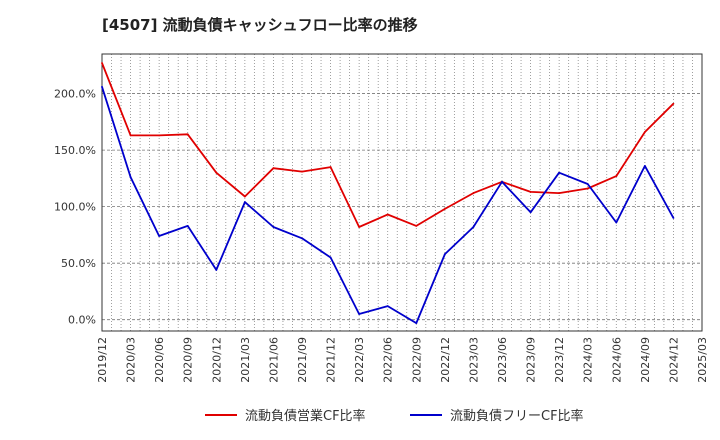 This screenshot has height=440, width=720. What do you see at coordinates (616, 360) in the screenshot?
I see `x-tick-label: 2024/06` at bounding box center [616, 360].